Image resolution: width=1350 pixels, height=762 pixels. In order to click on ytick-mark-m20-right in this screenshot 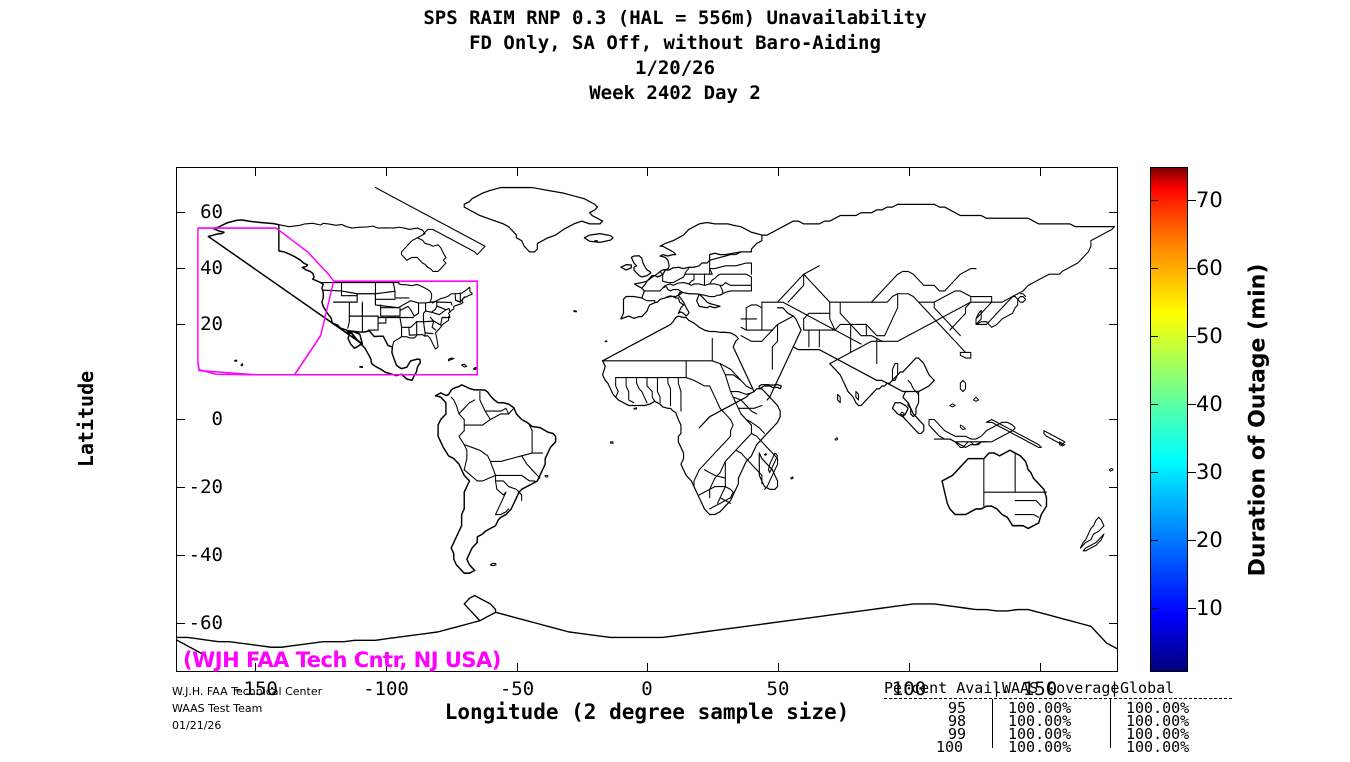, I will do `click(1113, 487)`.